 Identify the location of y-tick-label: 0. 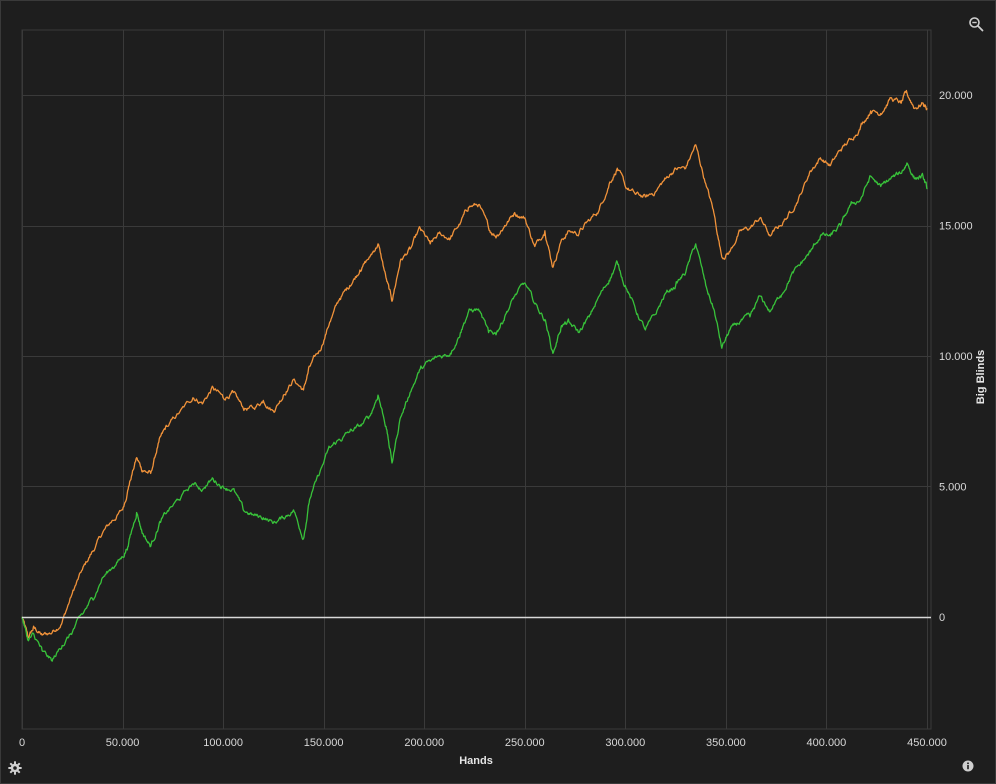
(942, 618).